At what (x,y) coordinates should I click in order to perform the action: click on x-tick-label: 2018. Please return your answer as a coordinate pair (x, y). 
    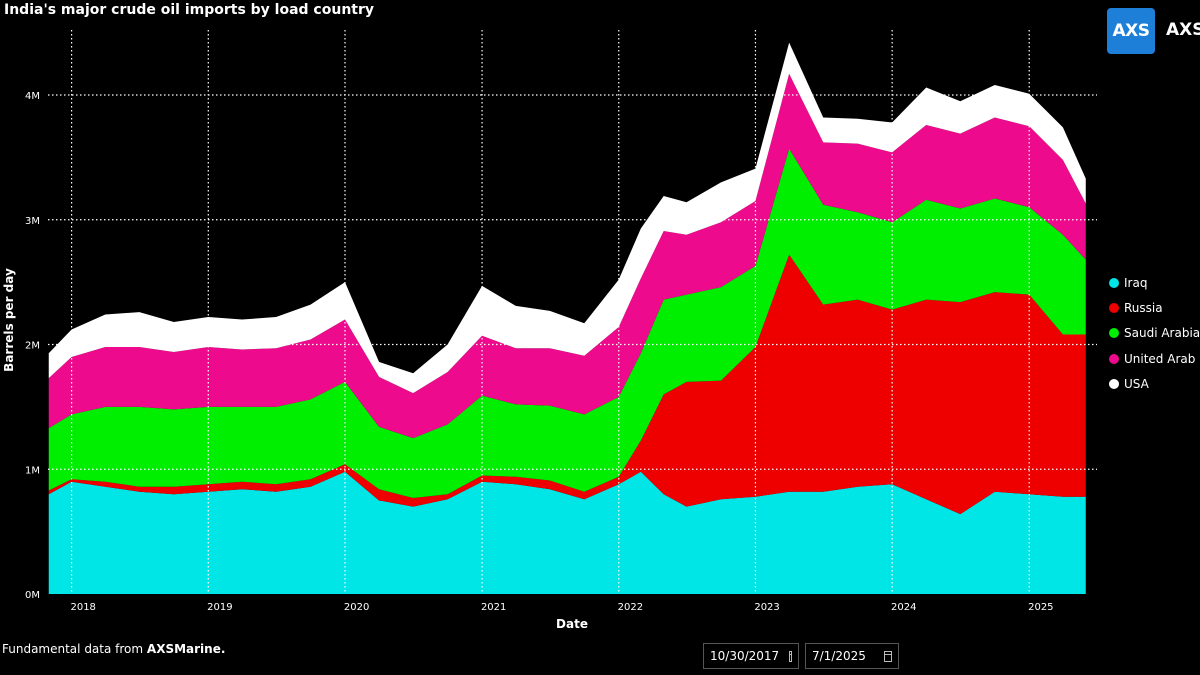
    Looking at the image, I should click on (82, 607).